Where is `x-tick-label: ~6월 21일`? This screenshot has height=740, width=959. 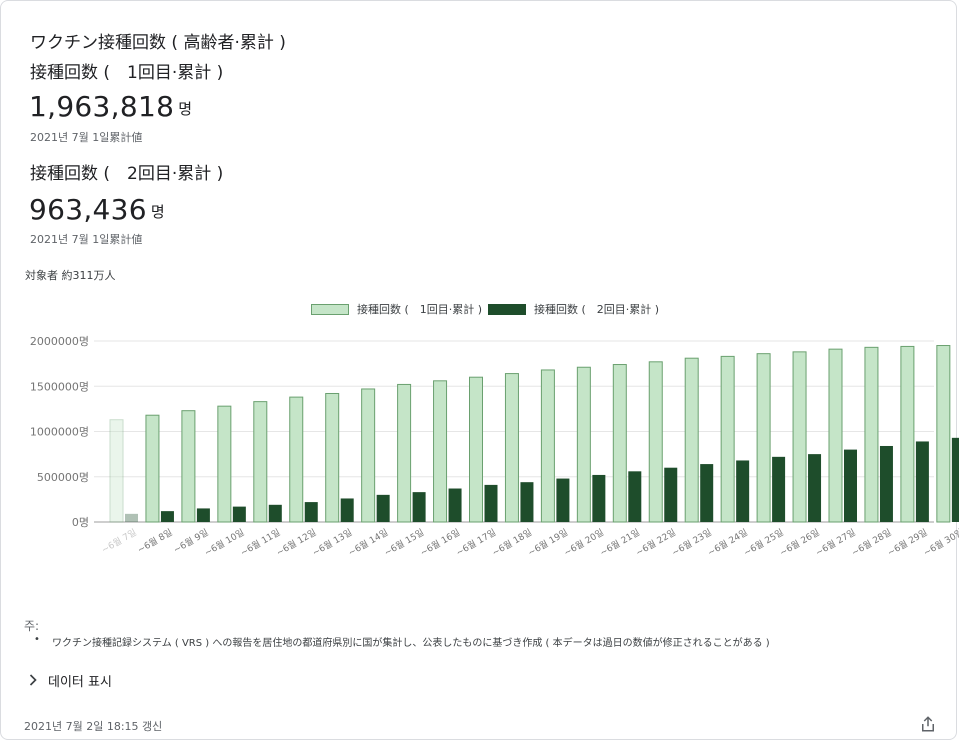 x-tick-label: ~6월 21일 is located at coordinates (620, 542).